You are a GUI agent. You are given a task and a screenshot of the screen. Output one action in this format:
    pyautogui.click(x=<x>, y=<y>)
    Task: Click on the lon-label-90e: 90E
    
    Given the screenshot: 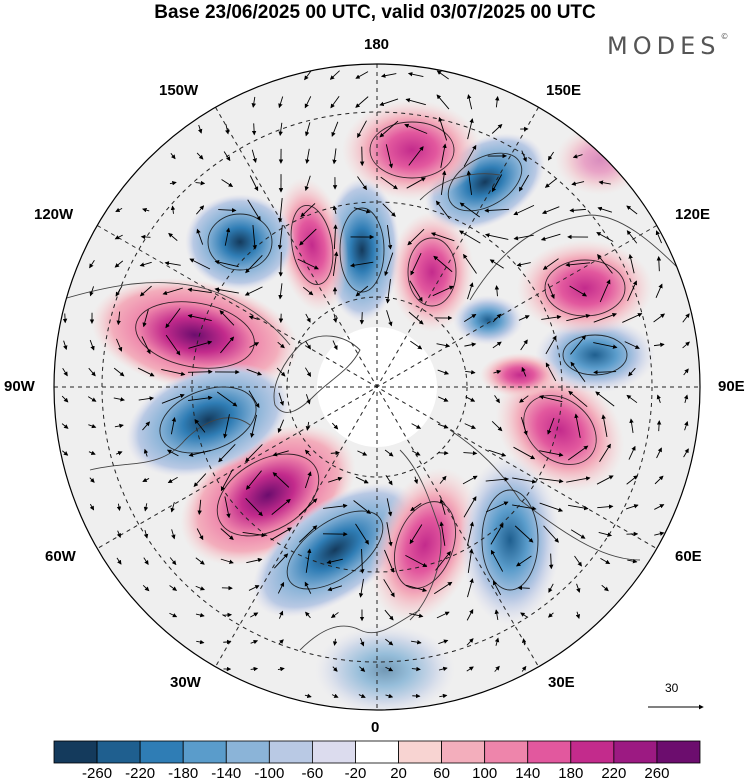 What is the action you would take?
    pyautogui.click(x=731, y=386)
    